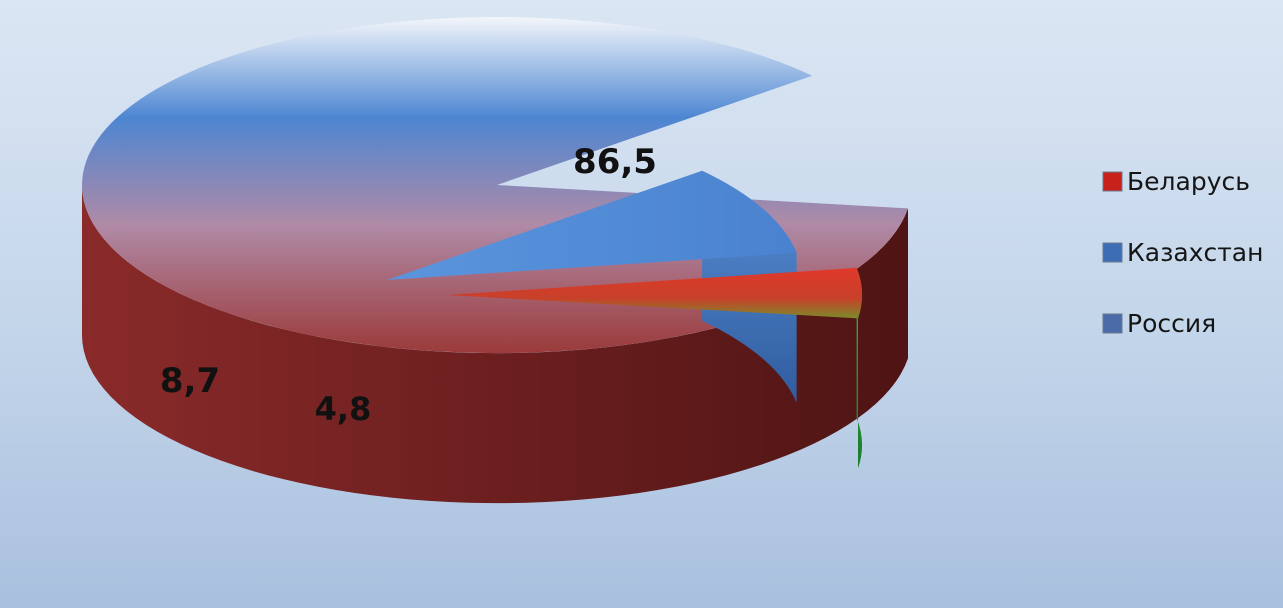 Image resolution: width=1283 pixels, height=608 pixels. What do you see at coordinates (1112, 323) in the screenshot?
I see `legend-marker-russia` at bounding box center [1112, 323].